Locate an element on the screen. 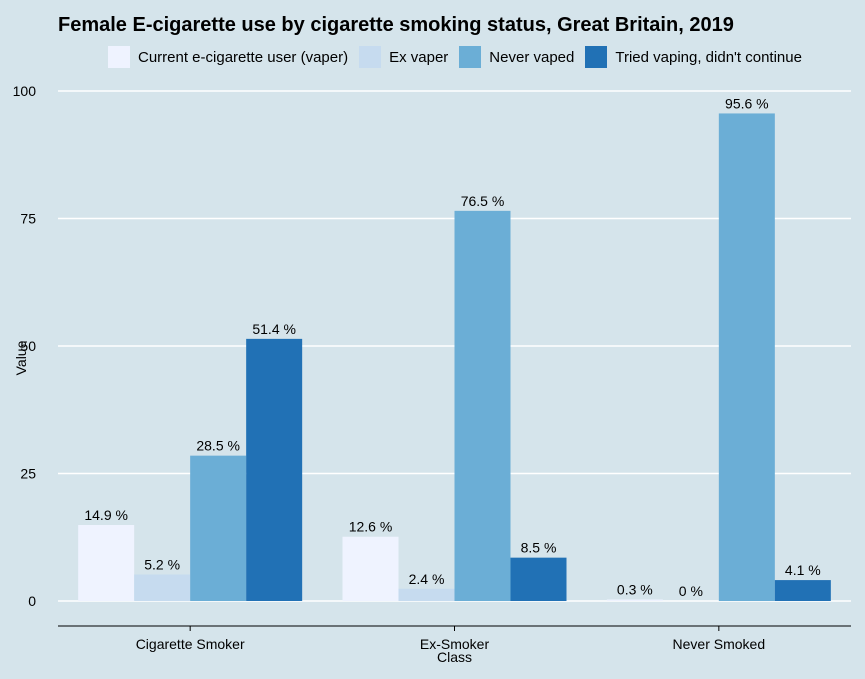  data-label: 14.9 % is located at coordinates (106, 515).